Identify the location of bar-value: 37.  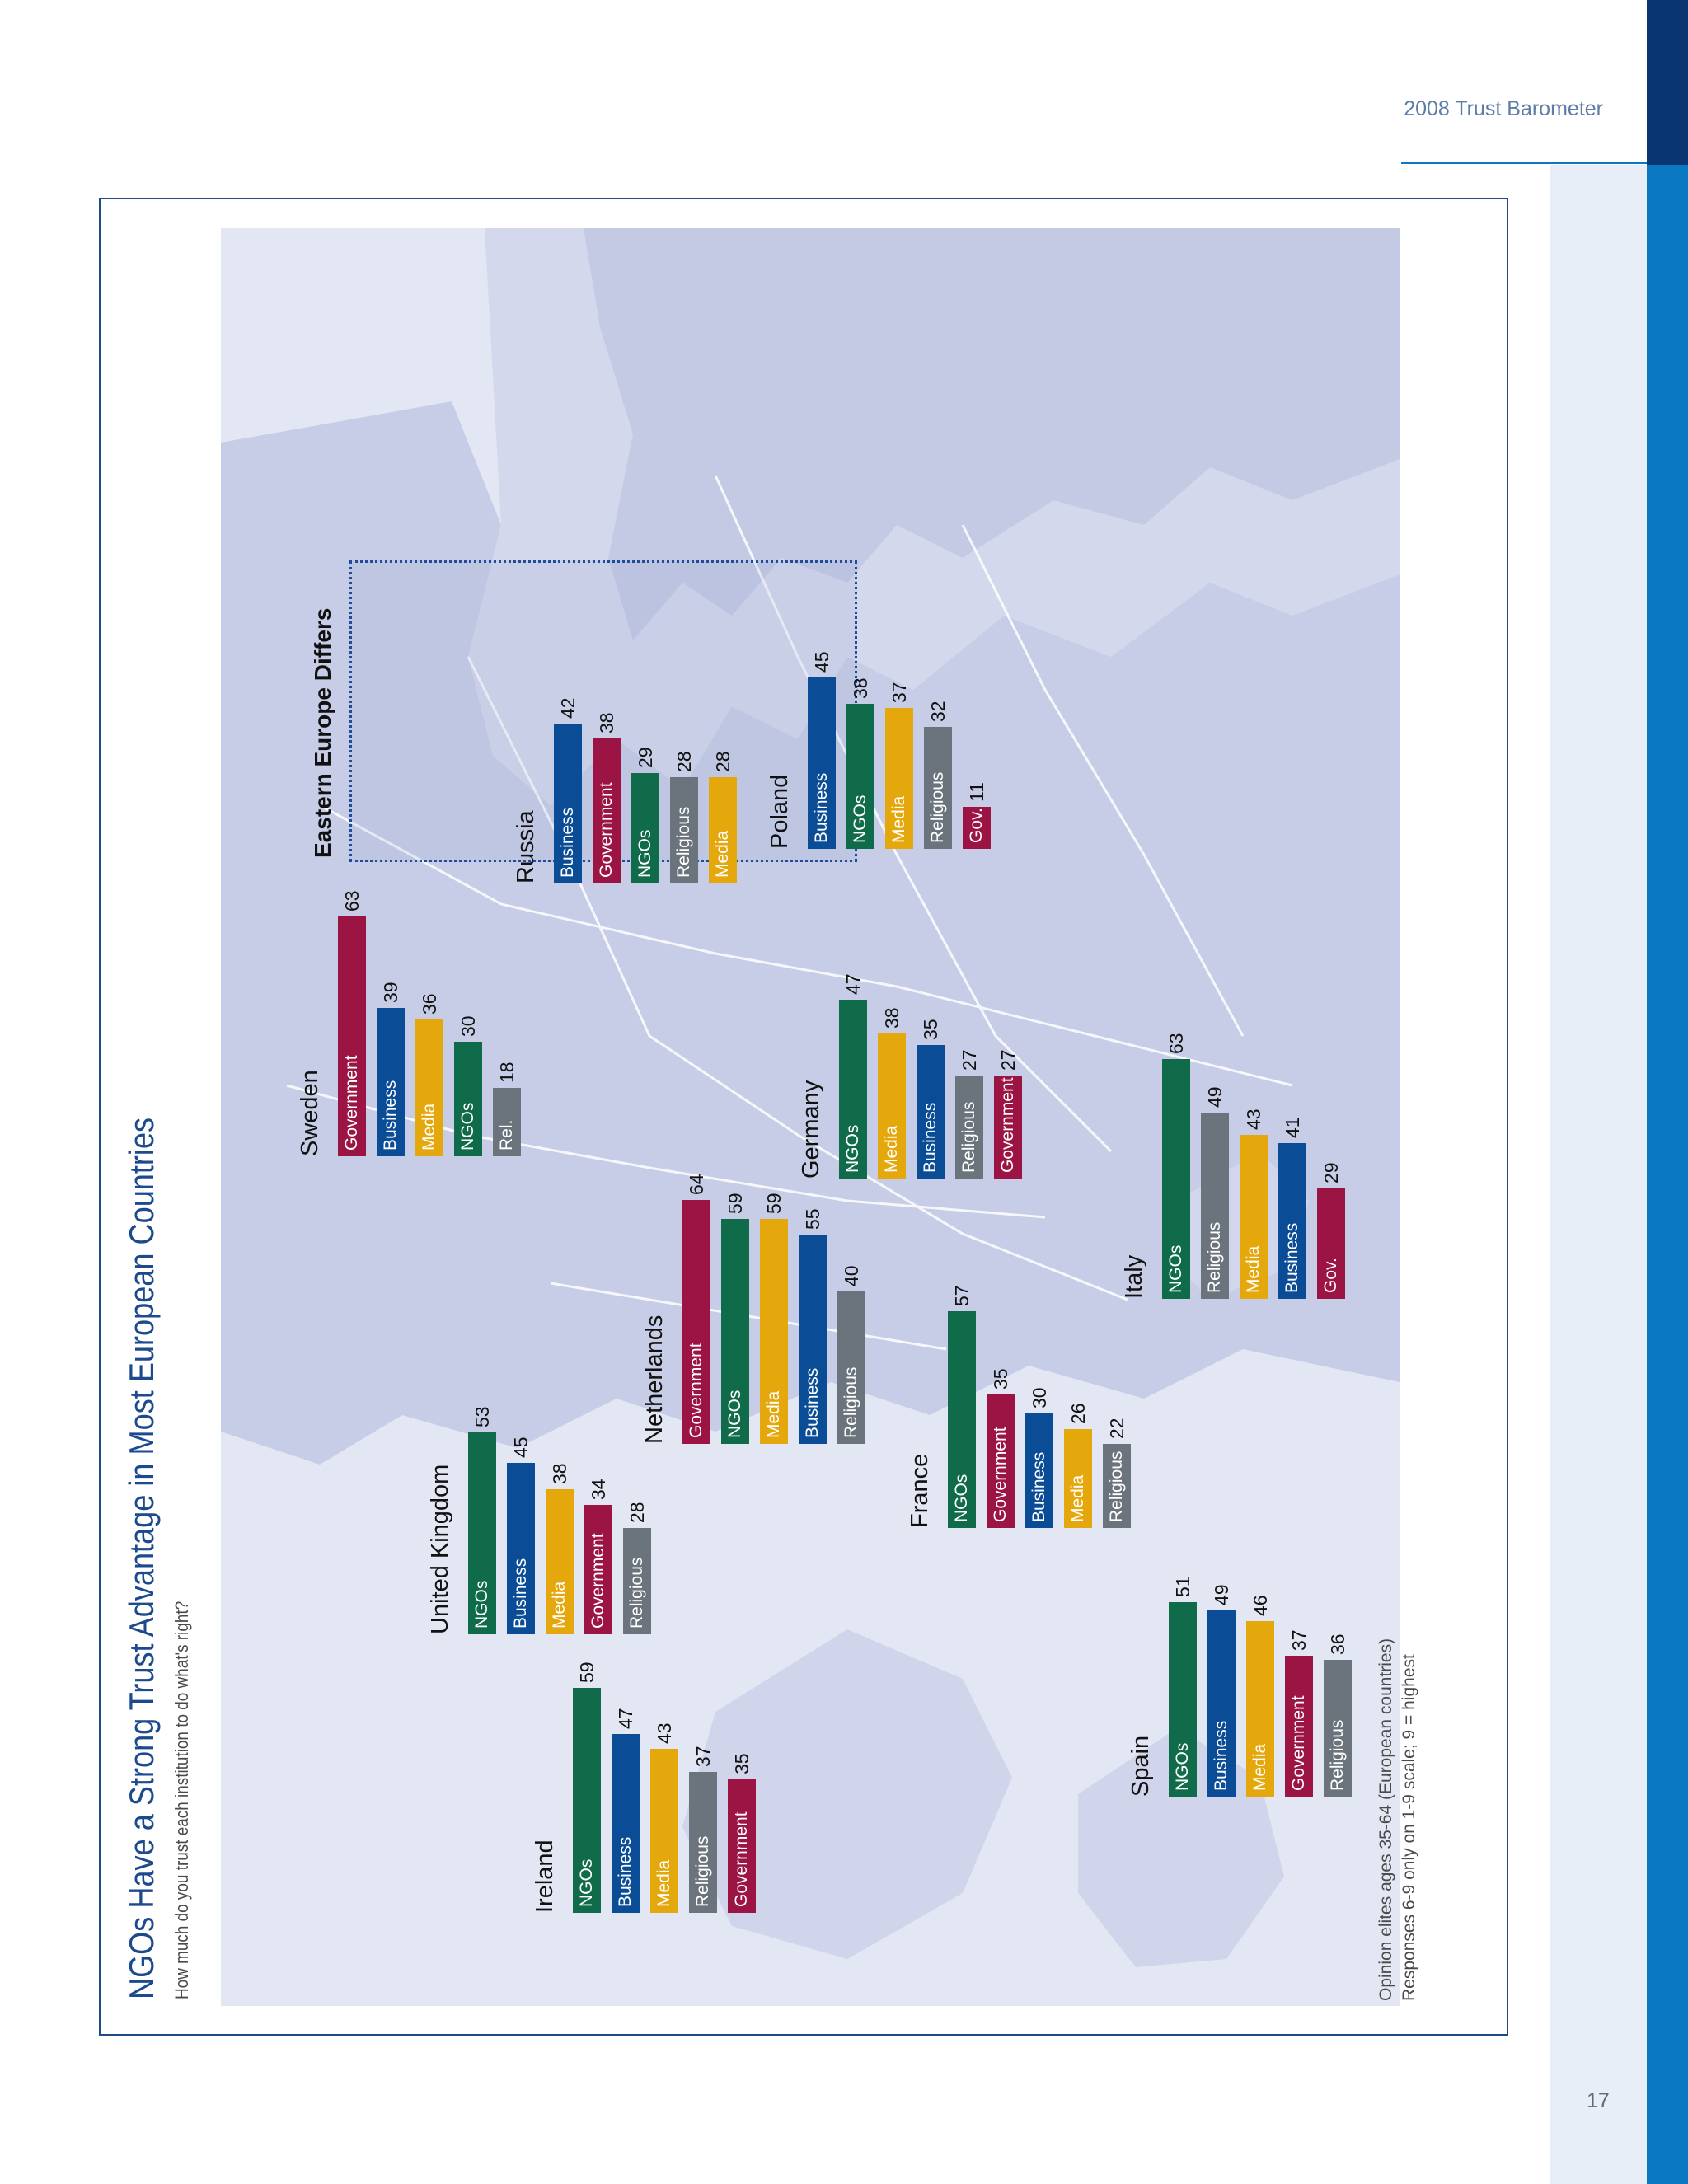
(899, 692).